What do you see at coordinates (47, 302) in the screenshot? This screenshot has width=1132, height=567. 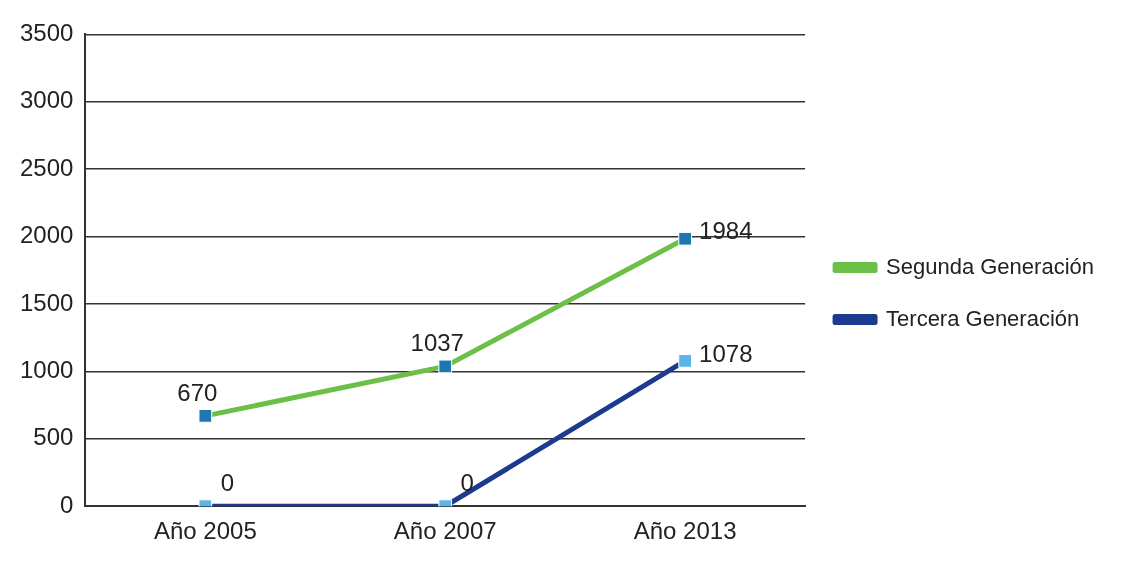 I see `y-tick-label: 1500` at bounding box center [47, 302].